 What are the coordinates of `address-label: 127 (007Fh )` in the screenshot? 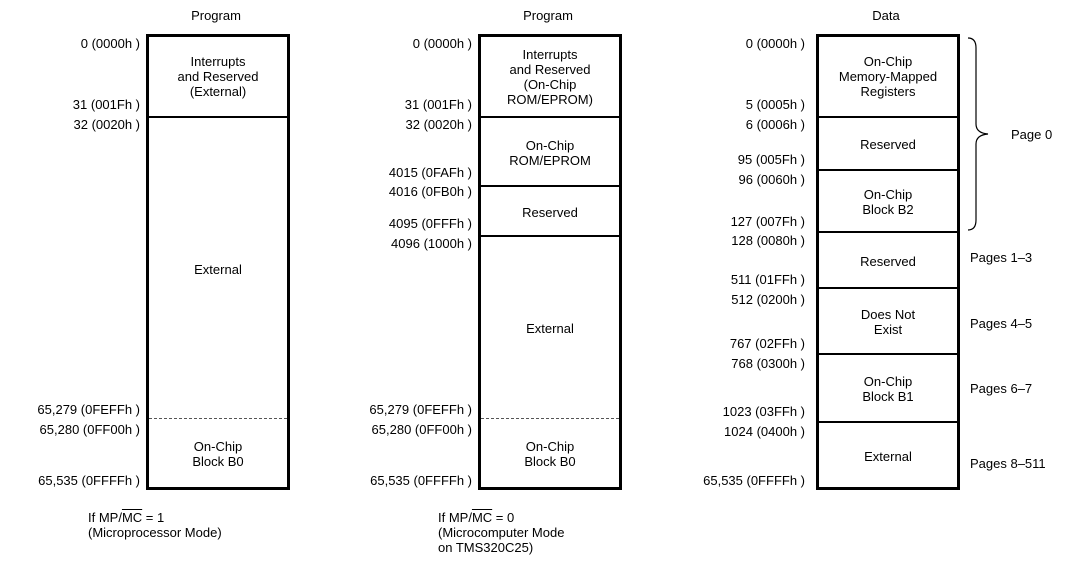 It's located at (767, 221).